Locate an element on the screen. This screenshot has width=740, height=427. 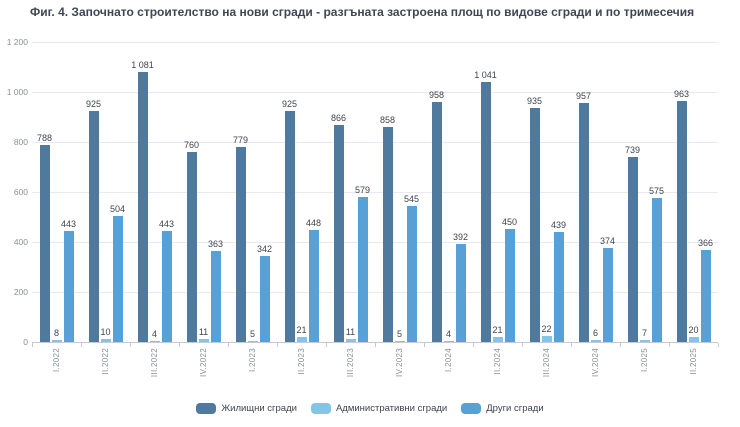
bar-group-II.2022: 925 10 504 is located at coordinates (105, 192).